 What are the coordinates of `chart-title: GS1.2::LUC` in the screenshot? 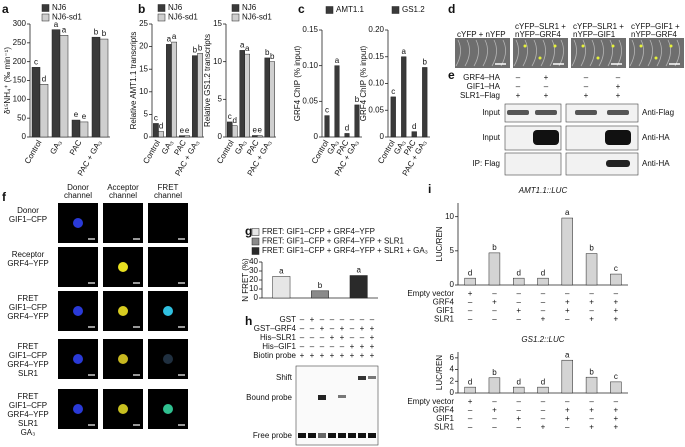 It's located at (542, 339).